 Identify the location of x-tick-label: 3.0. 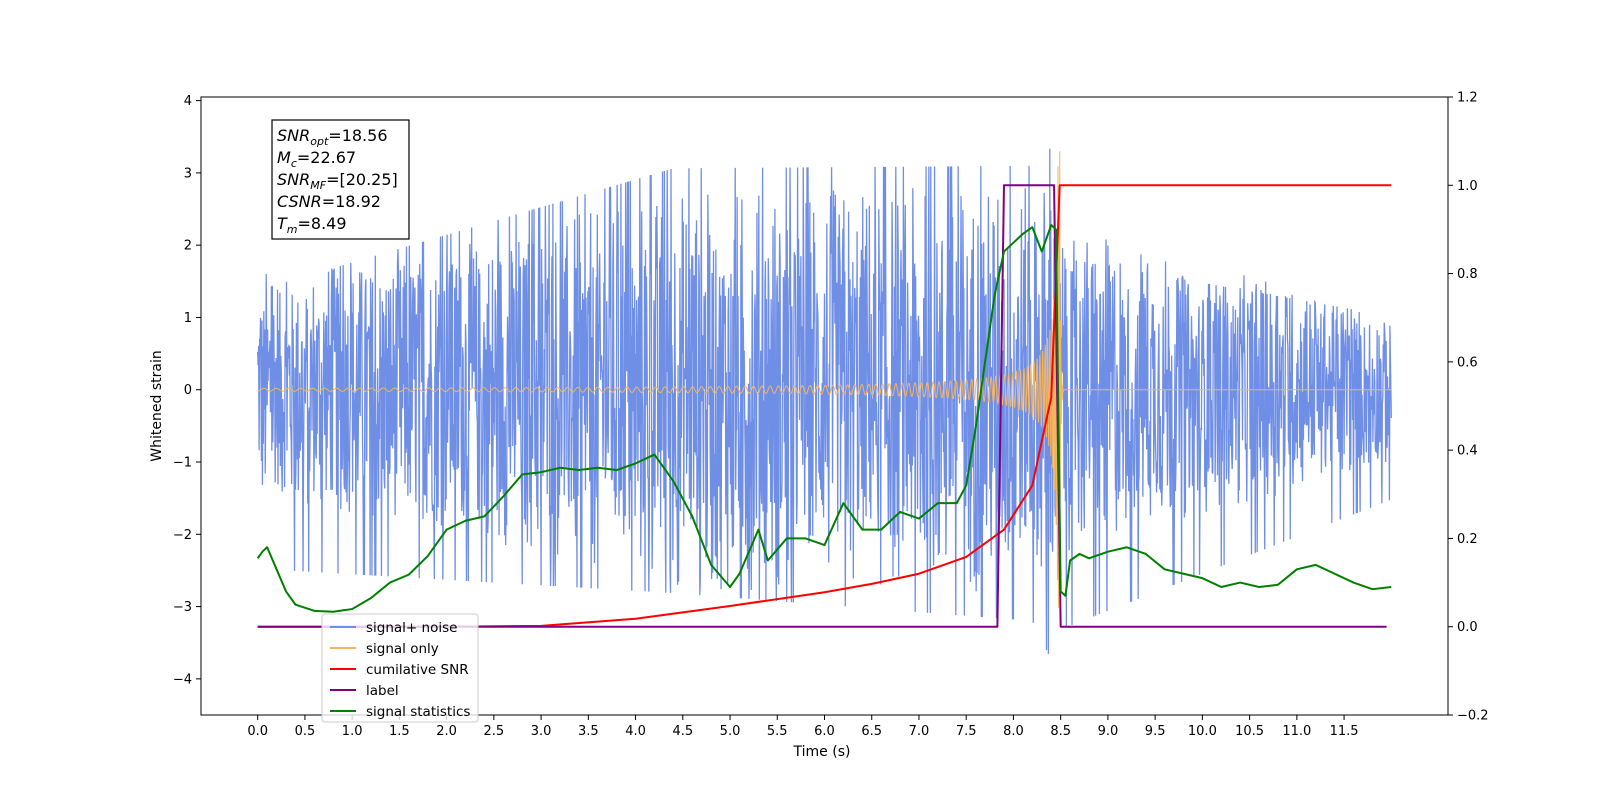
(541, 731).